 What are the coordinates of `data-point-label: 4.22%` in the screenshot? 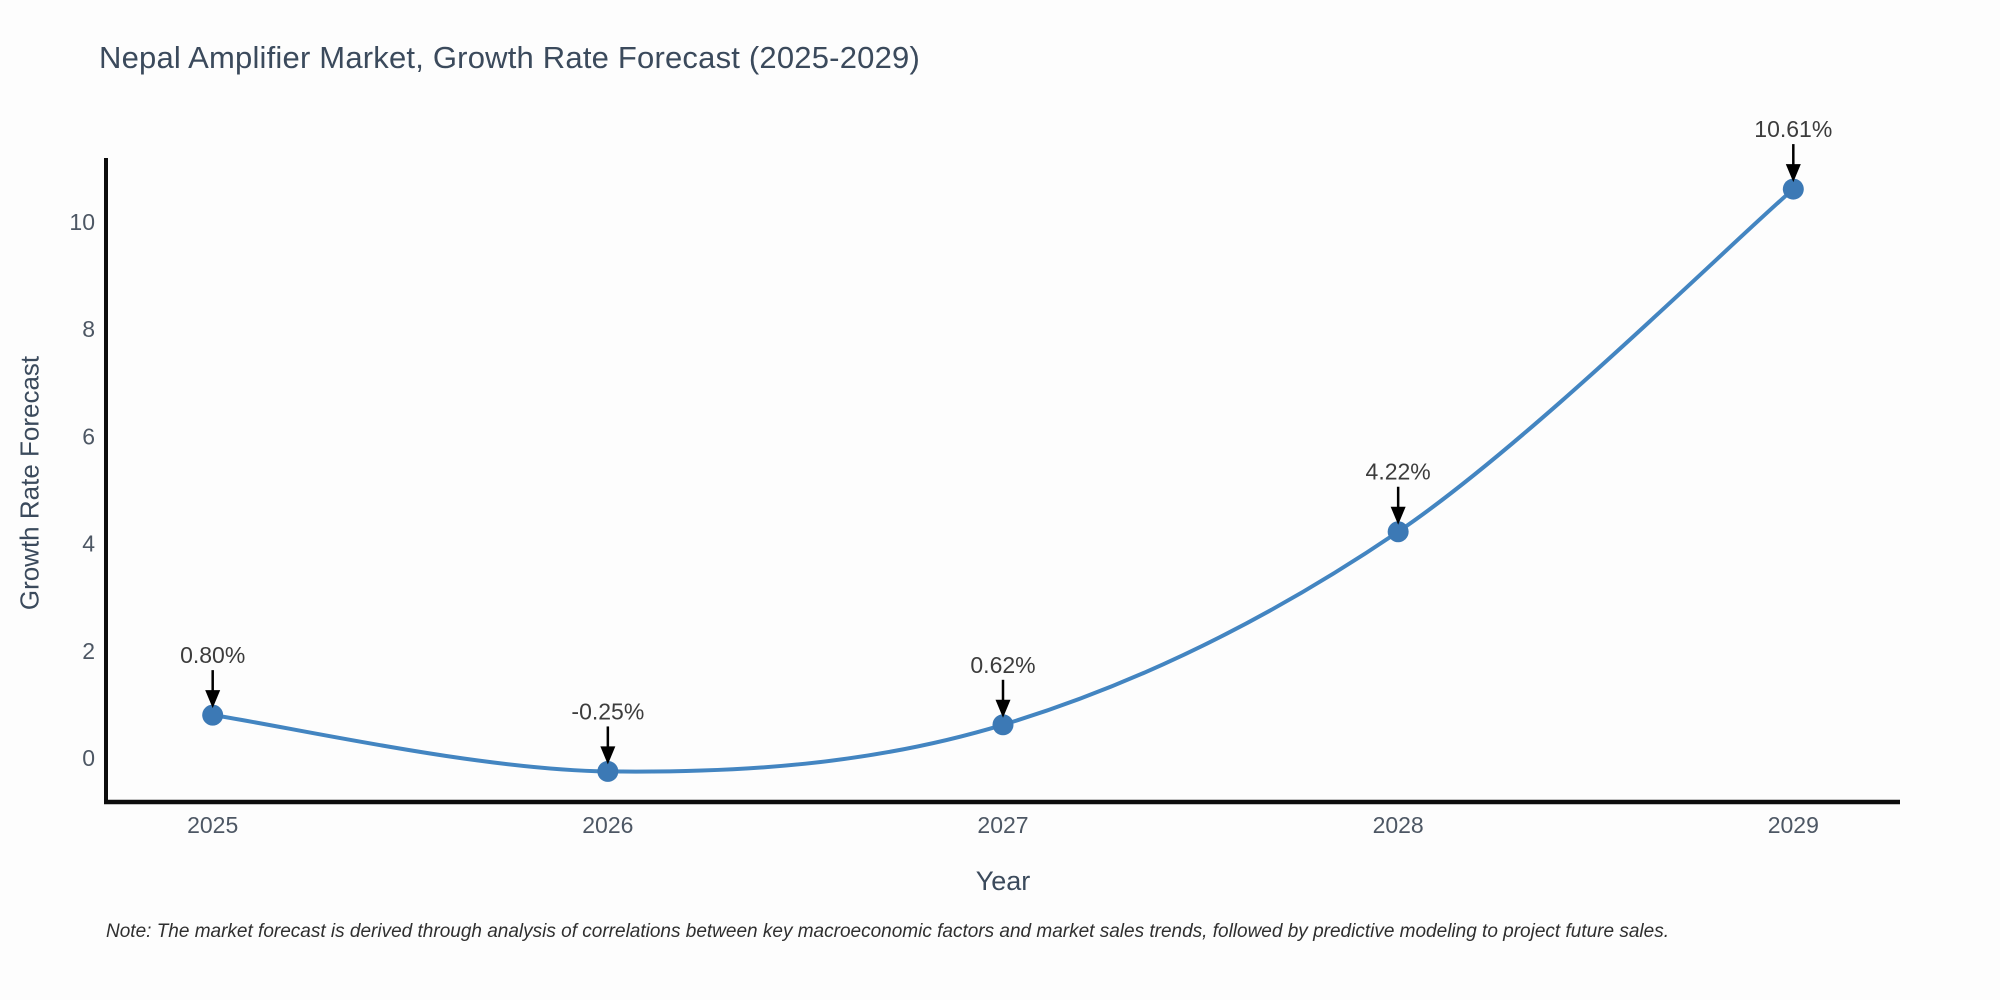 It's located at (1398, 472).